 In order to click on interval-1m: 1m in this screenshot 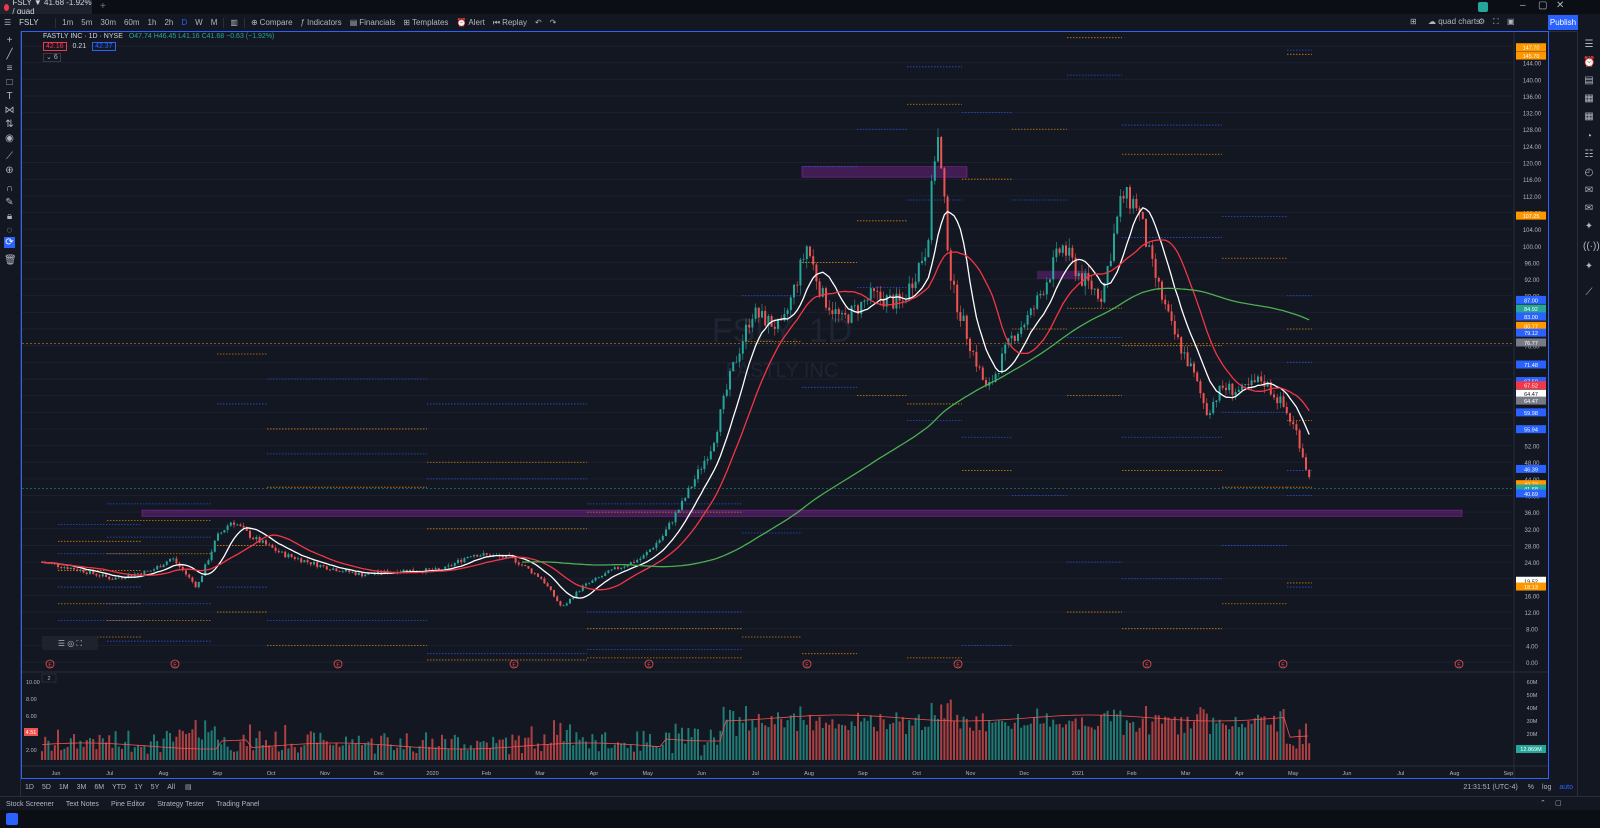, I will do `click(68, 22)`.